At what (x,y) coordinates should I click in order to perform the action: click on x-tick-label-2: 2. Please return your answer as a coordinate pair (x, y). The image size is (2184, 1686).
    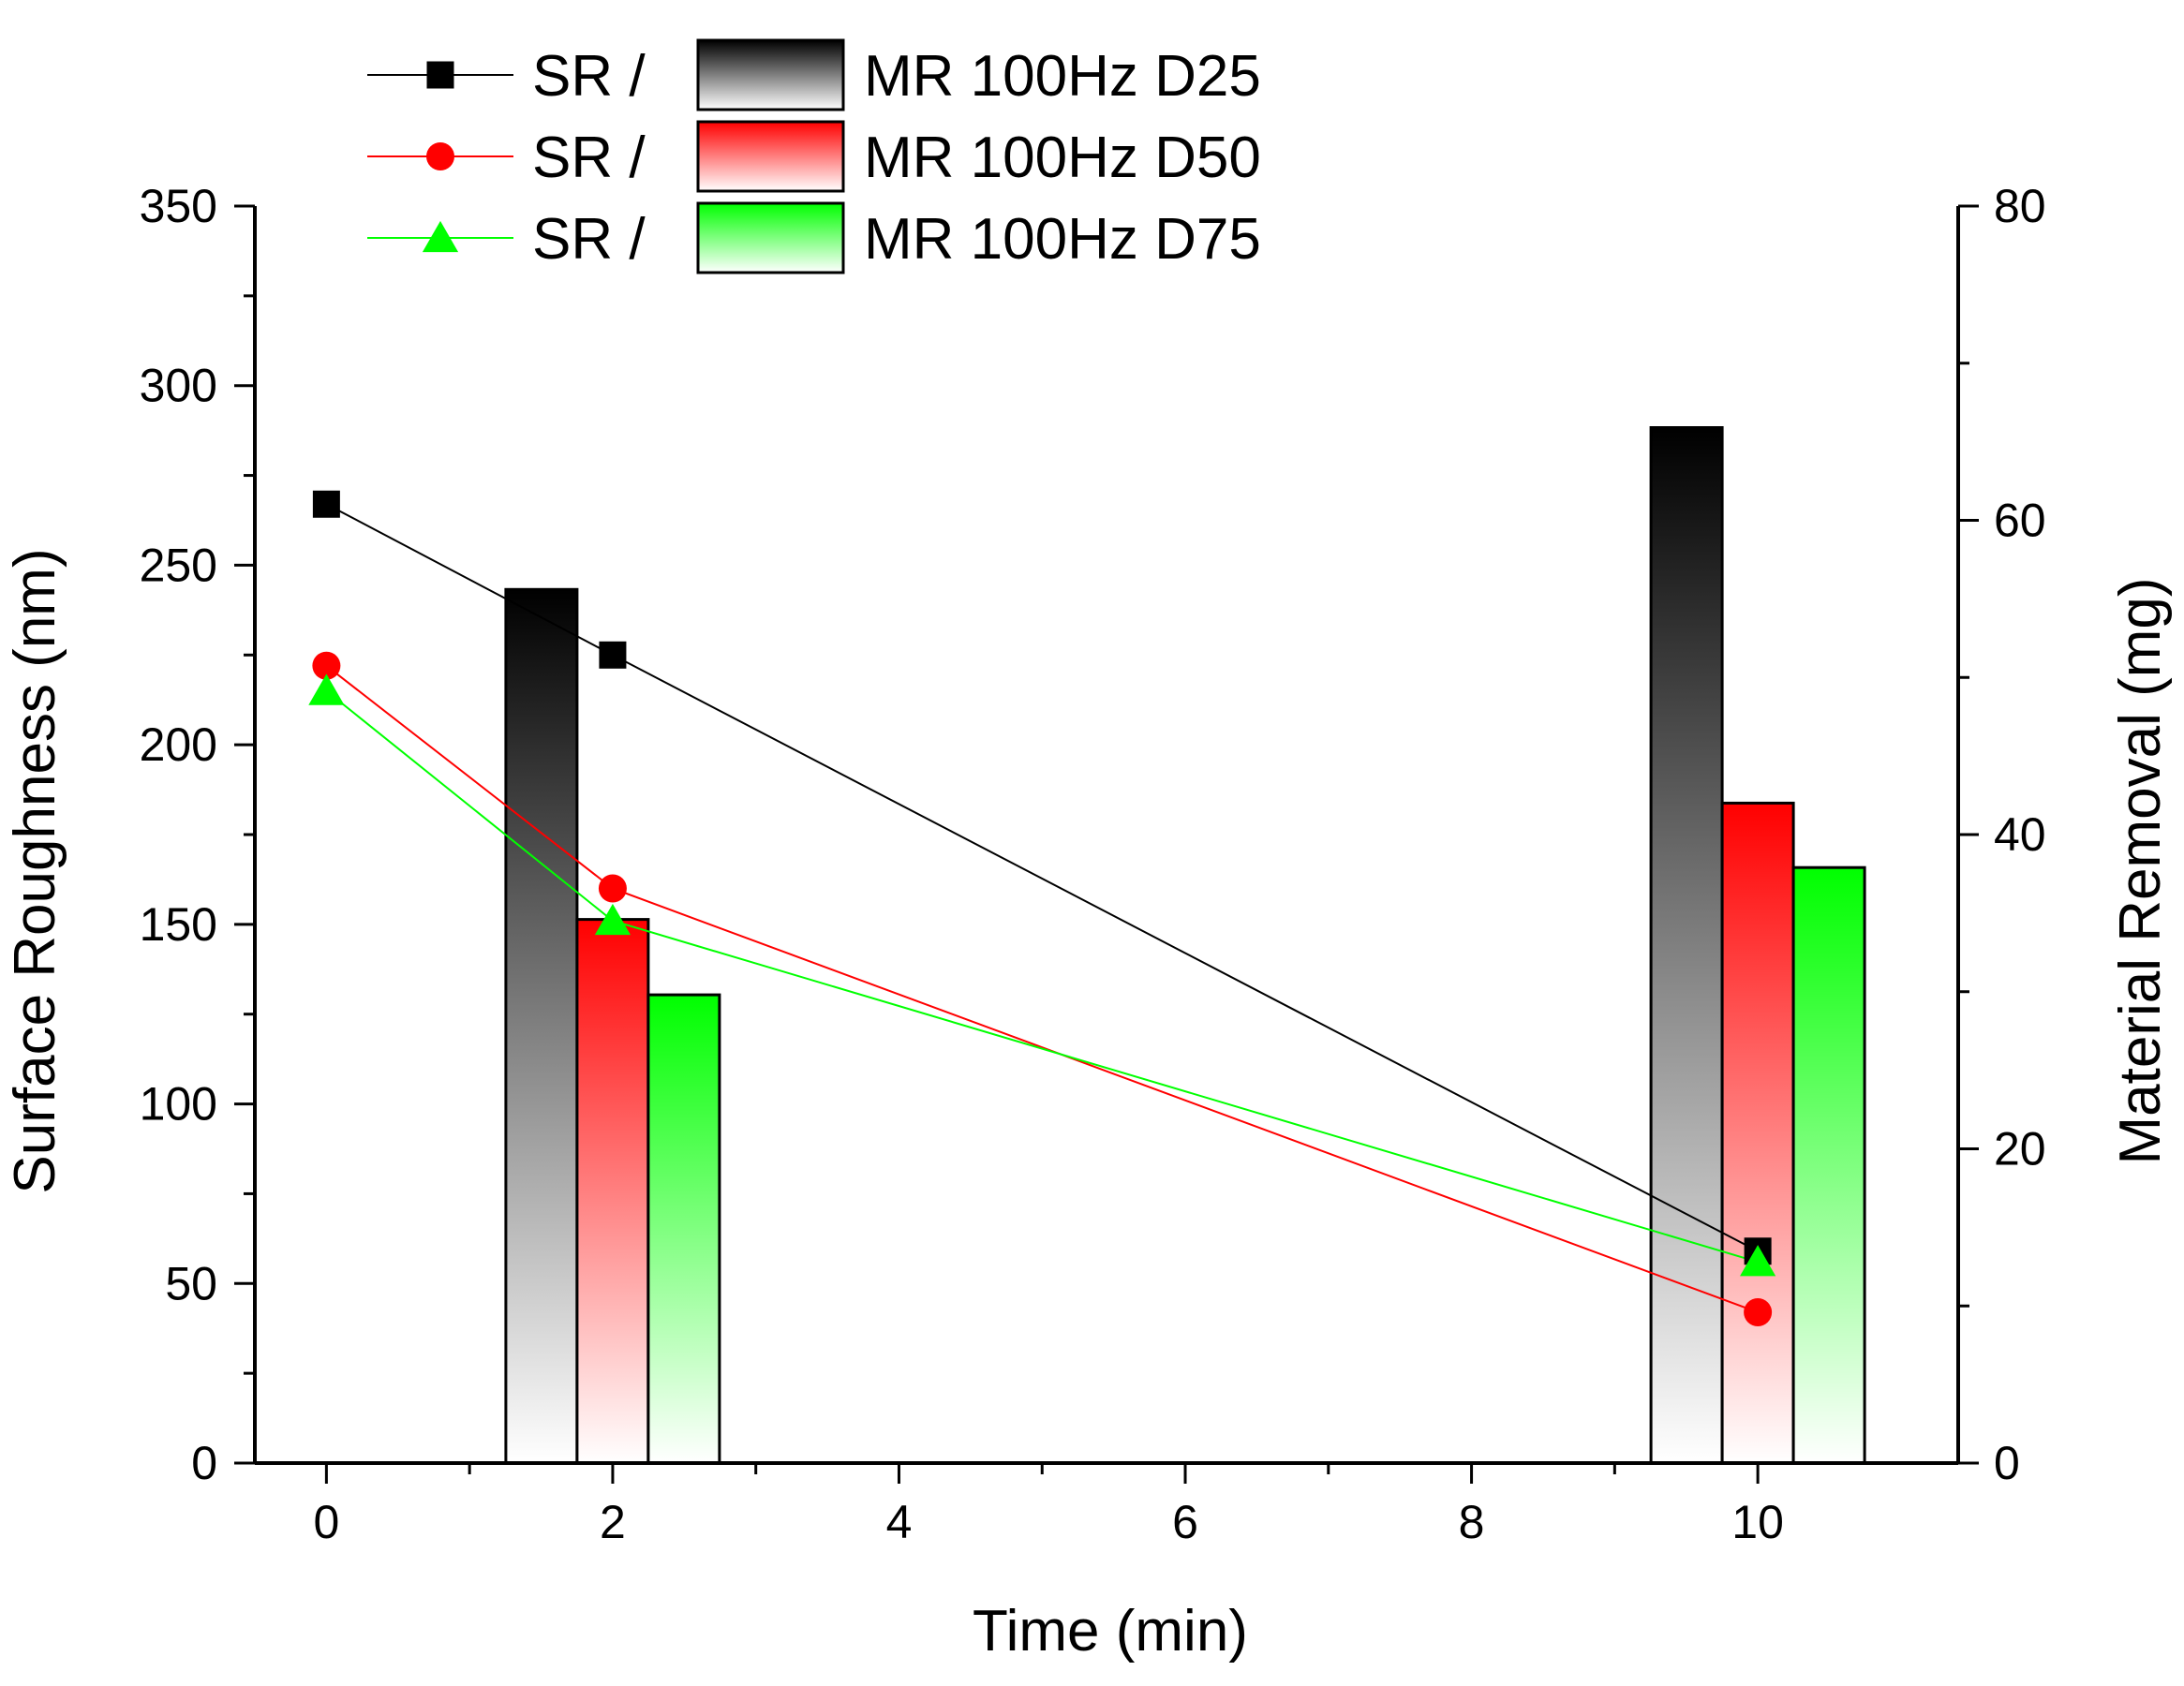
    Looking at the image, I should click on (613, 1522).